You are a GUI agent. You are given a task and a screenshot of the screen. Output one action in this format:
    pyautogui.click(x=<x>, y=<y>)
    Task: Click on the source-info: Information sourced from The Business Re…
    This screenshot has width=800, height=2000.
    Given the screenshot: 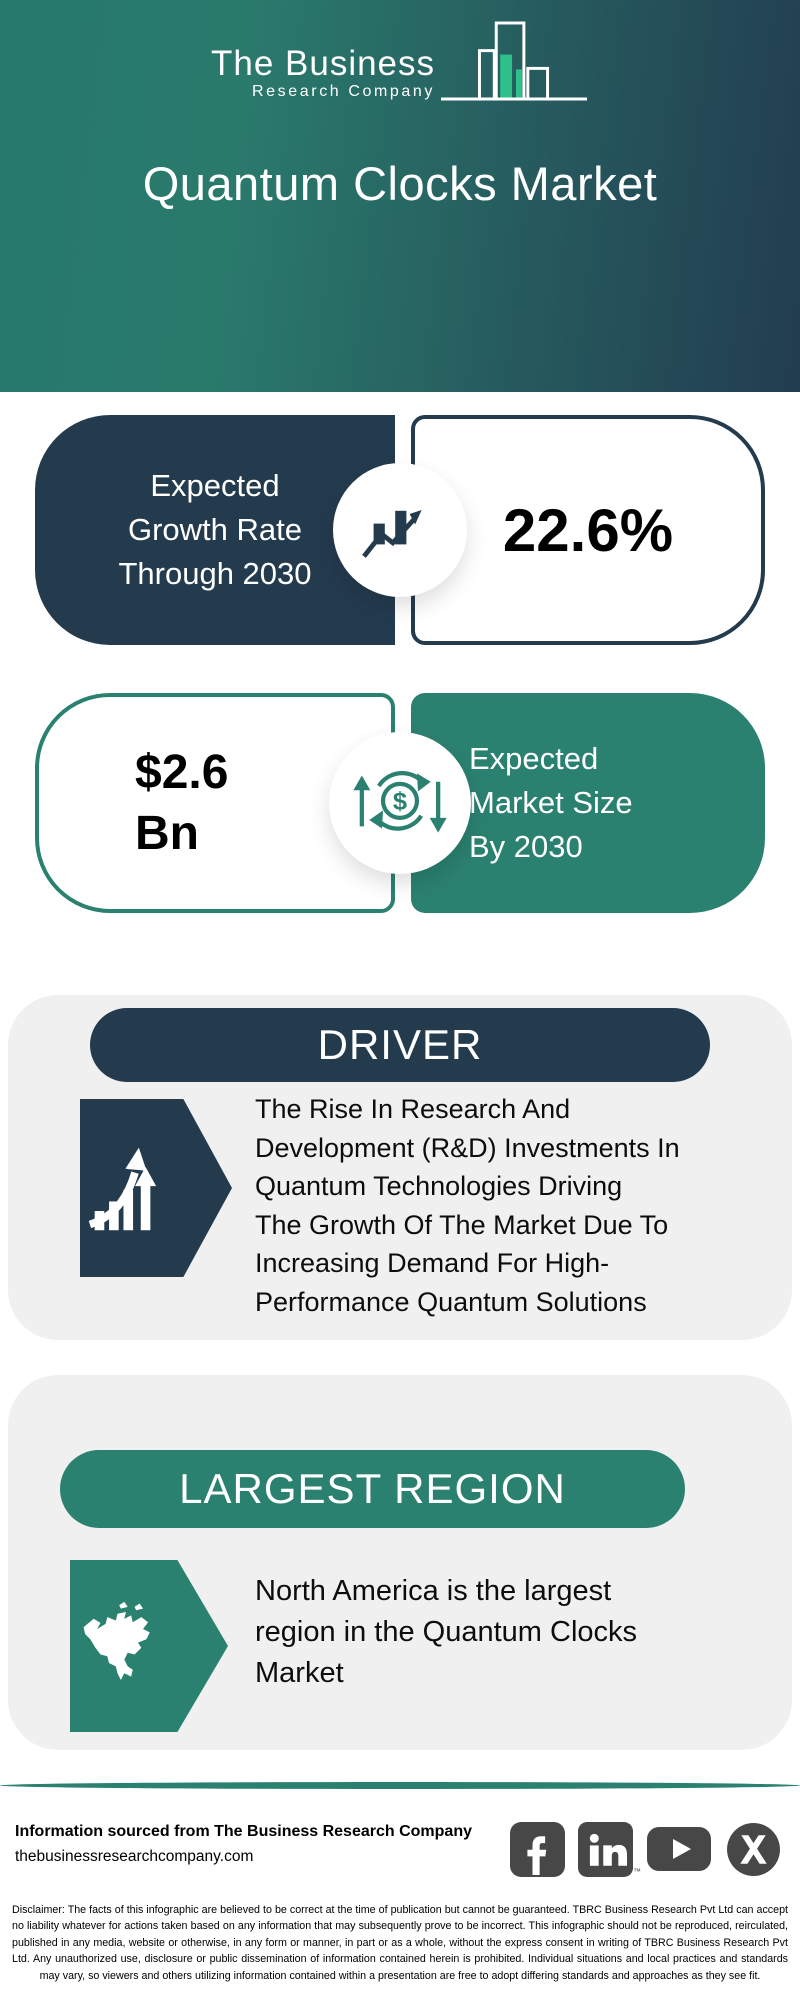 What is the action you would take?
    pyautogui.click(x=243, y=1844)
    